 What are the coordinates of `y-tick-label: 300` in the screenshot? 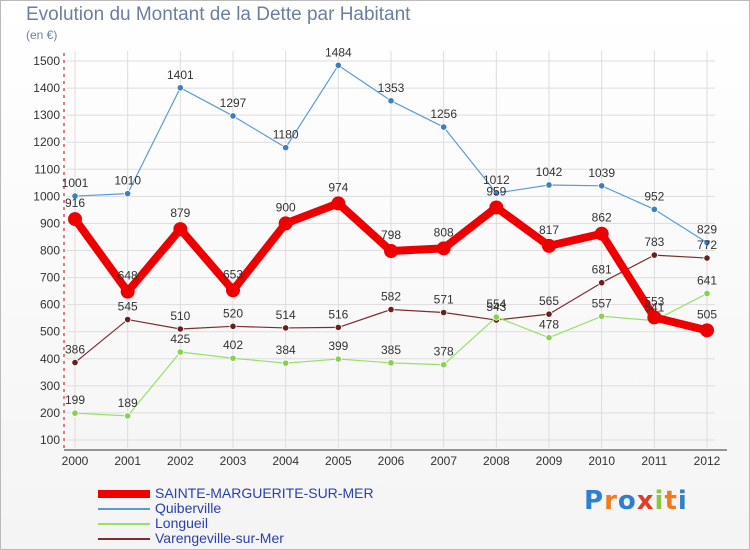 It's located at (50, 386).